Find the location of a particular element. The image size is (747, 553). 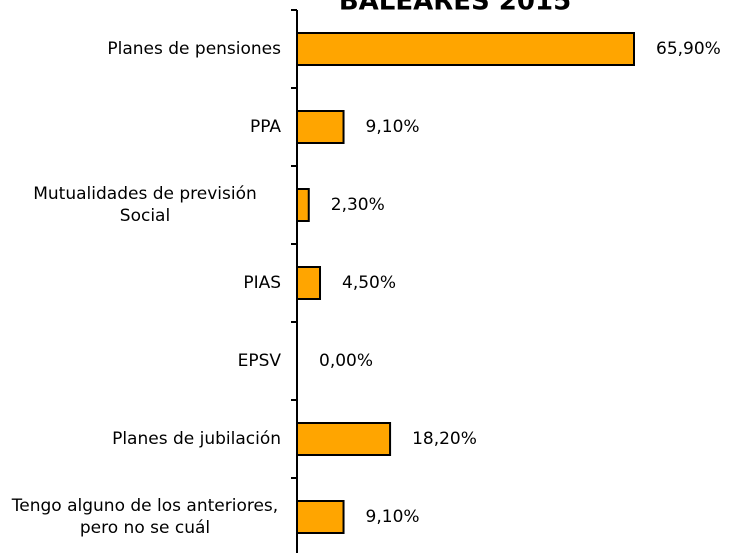

category-label-box: Mutualidades de previsión Social is located at coordinates (145, 205).